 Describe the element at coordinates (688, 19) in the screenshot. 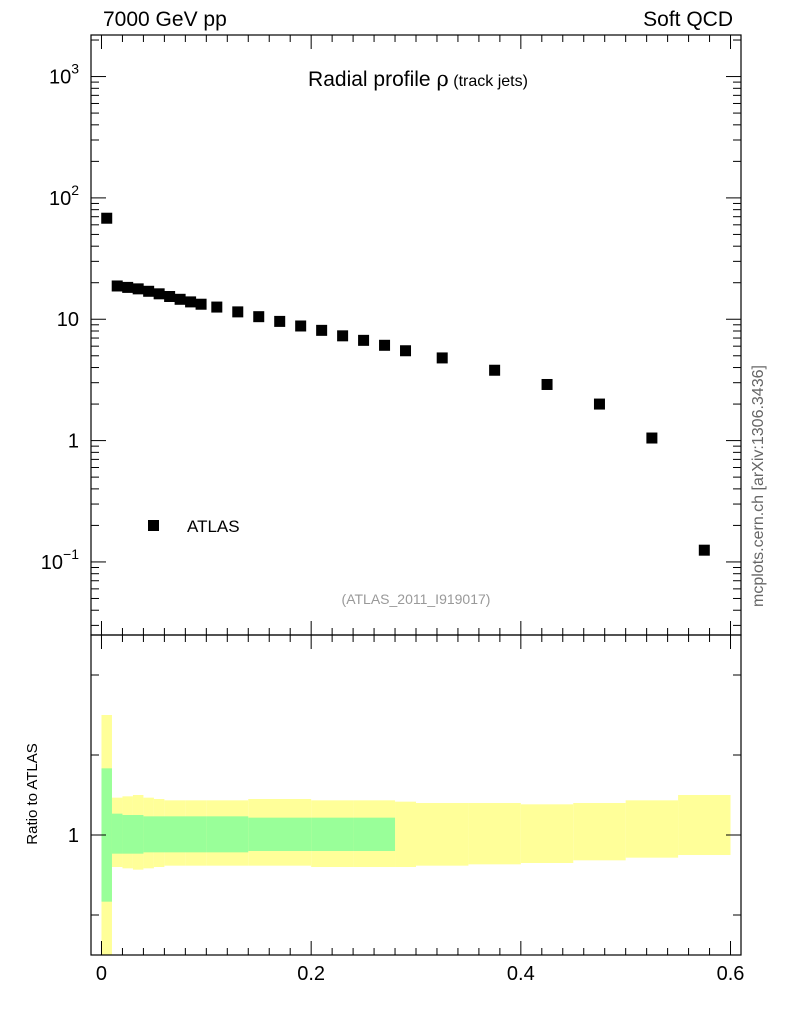

I see `header-right: Soft QCD` at that location.